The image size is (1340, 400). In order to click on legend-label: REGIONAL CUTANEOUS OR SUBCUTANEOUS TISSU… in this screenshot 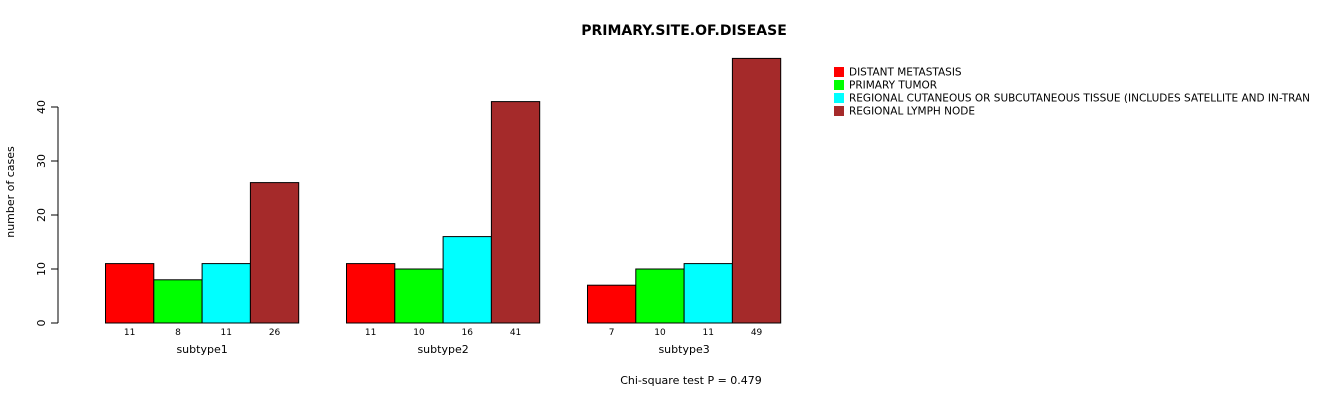, I will do `click(1094, 99)`.